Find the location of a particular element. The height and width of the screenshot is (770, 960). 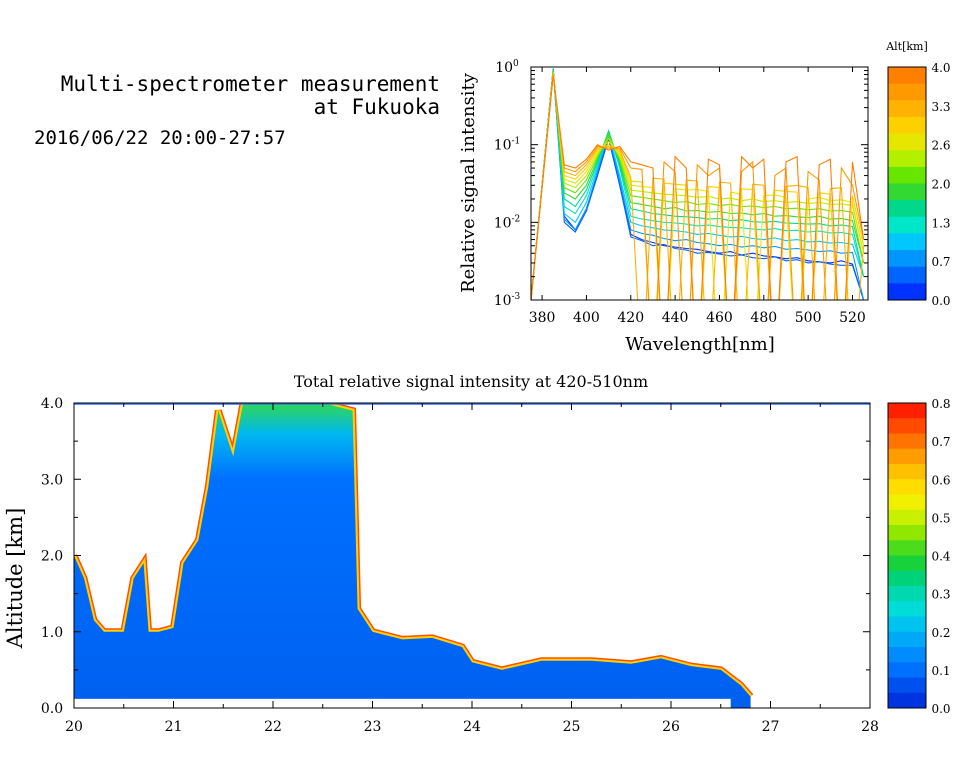

heatmap-x-tick-label: 21 is located at coordinates (174, 727).